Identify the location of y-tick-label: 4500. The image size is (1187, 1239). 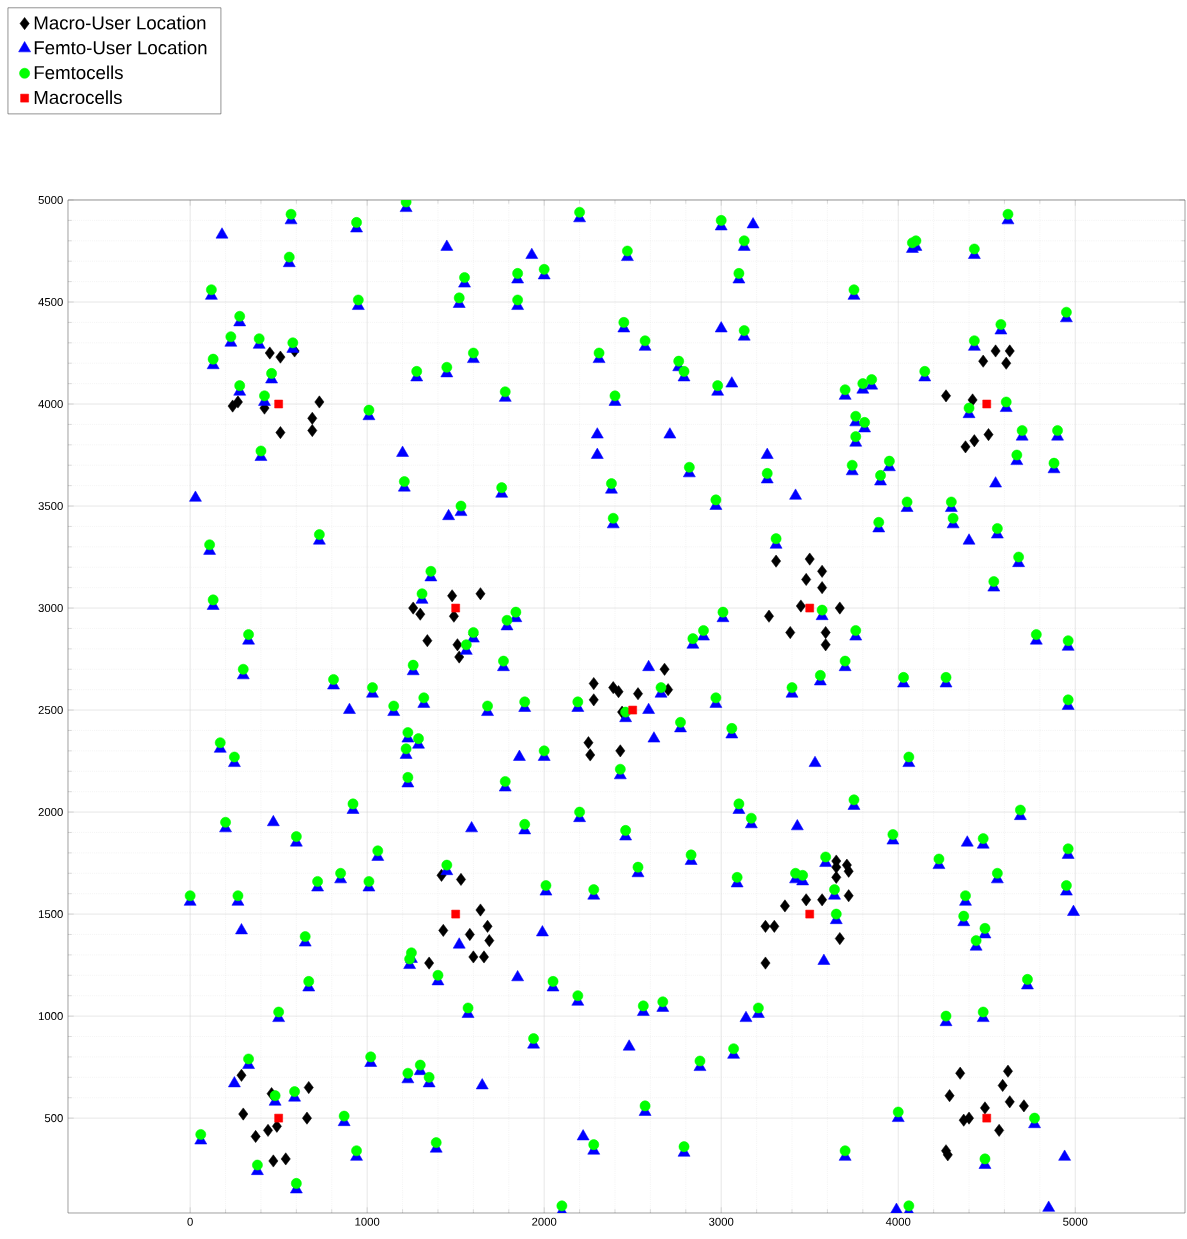
(50, 302).